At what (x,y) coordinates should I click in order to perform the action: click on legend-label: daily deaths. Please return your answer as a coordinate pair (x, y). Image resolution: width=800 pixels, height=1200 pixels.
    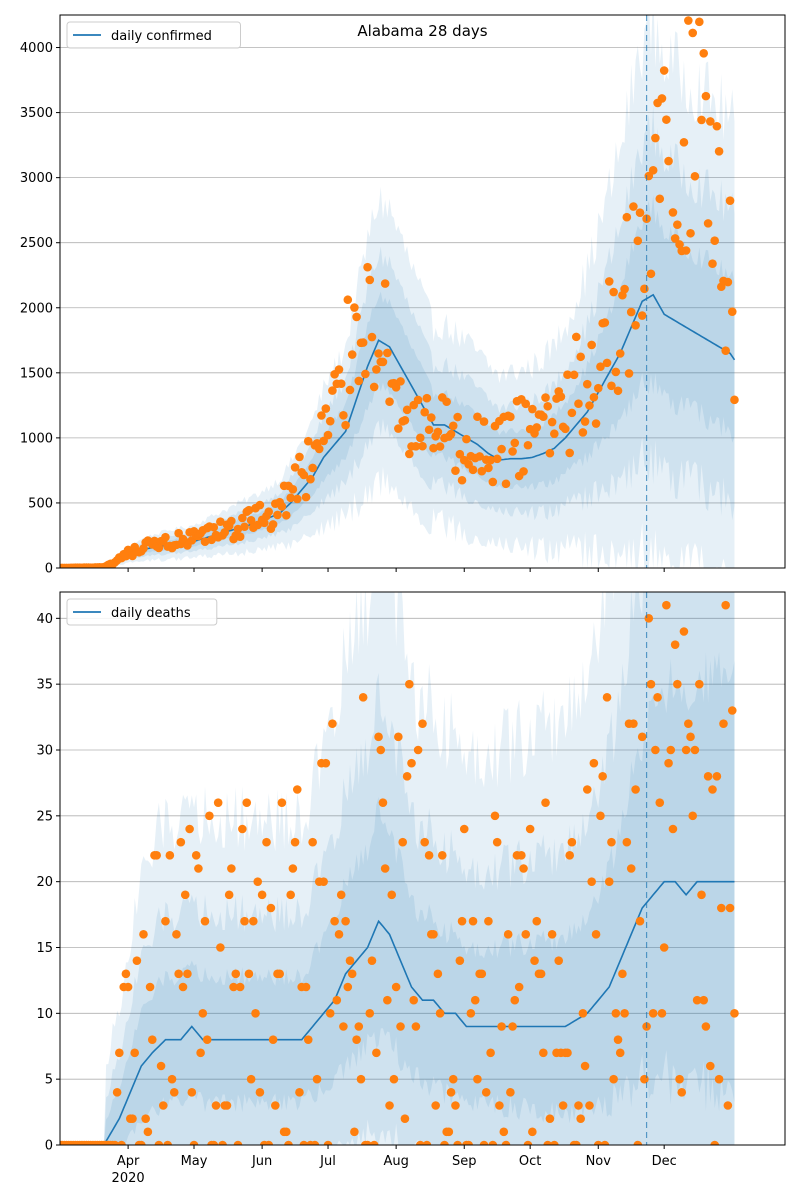
    Looking at the image, I should click on (151, 613).